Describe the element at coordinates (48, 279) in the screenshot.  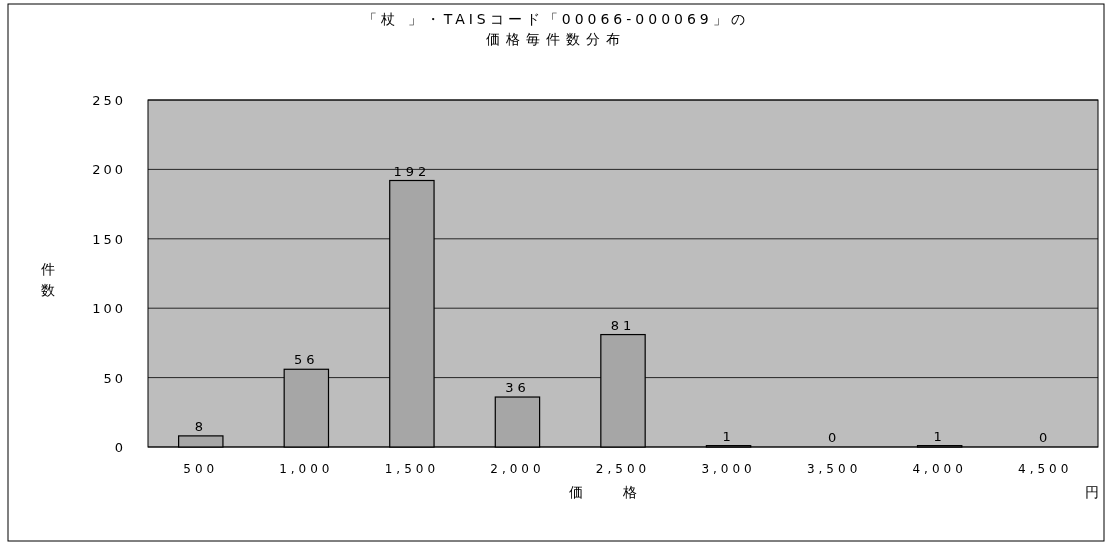
I see `y-axis-title: 件数` at that location.